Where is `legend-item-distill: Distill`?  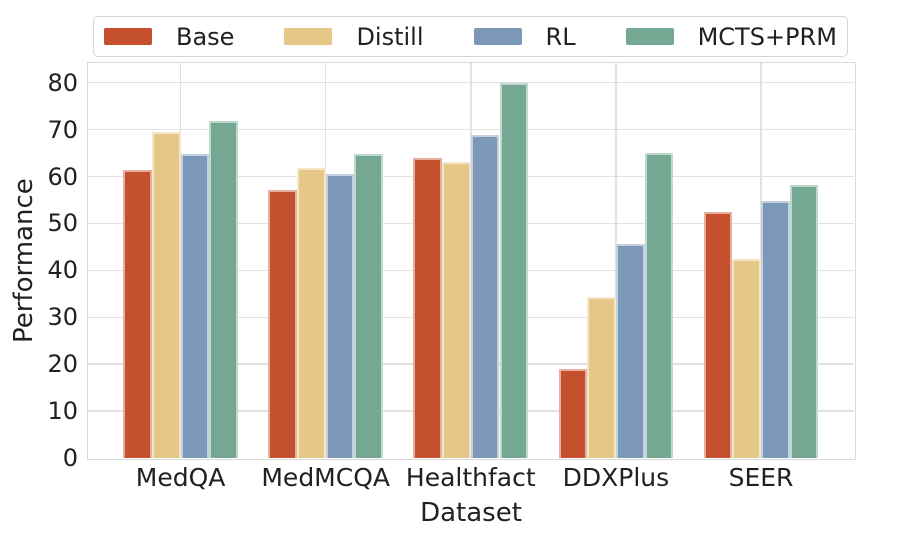
legend-item-distill: Distill is located at coordinates (354, 36).